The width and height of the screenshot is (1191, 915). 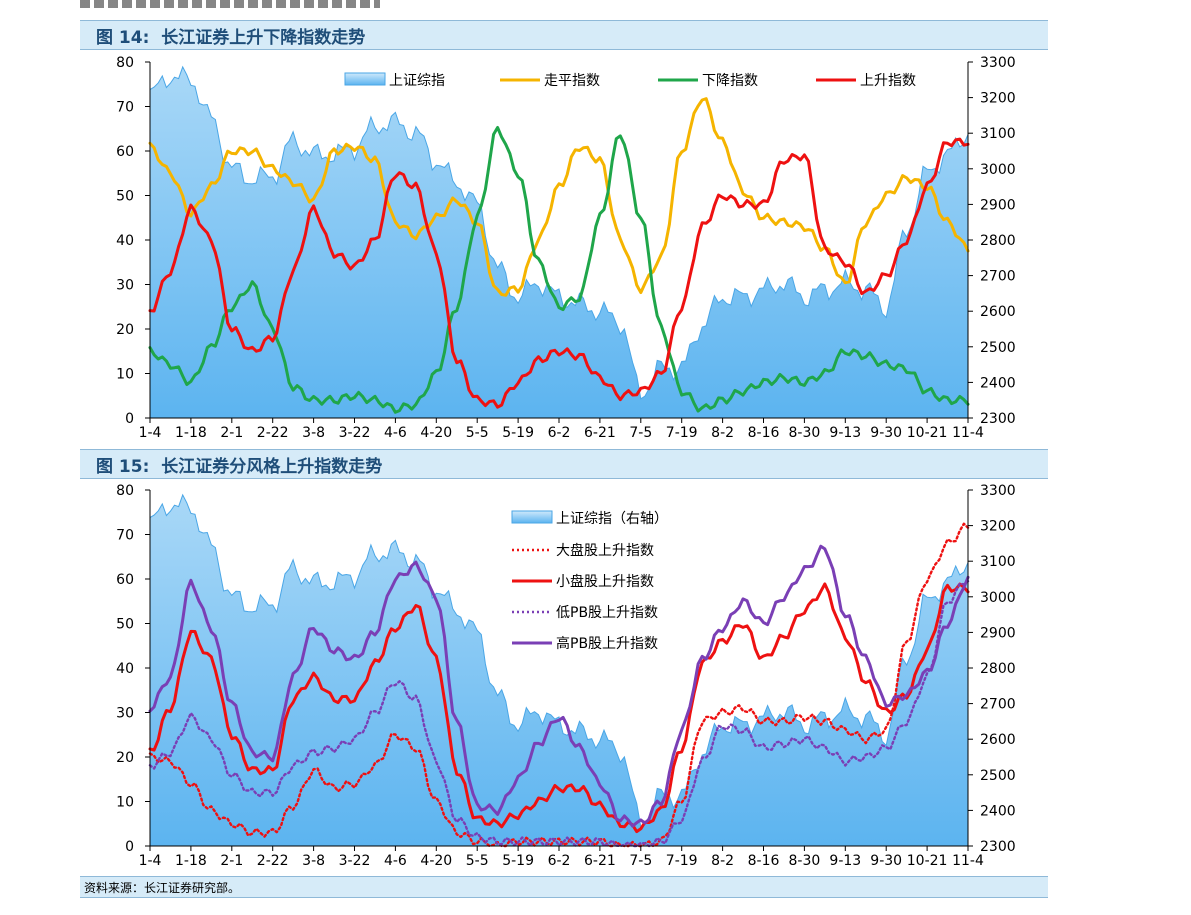 What do you see at coordinates (564, 35) in the screenshot?
I see `figure-14-title: 图 14: 长江证券上升下降指数走势` at bounding box center [564, 35].